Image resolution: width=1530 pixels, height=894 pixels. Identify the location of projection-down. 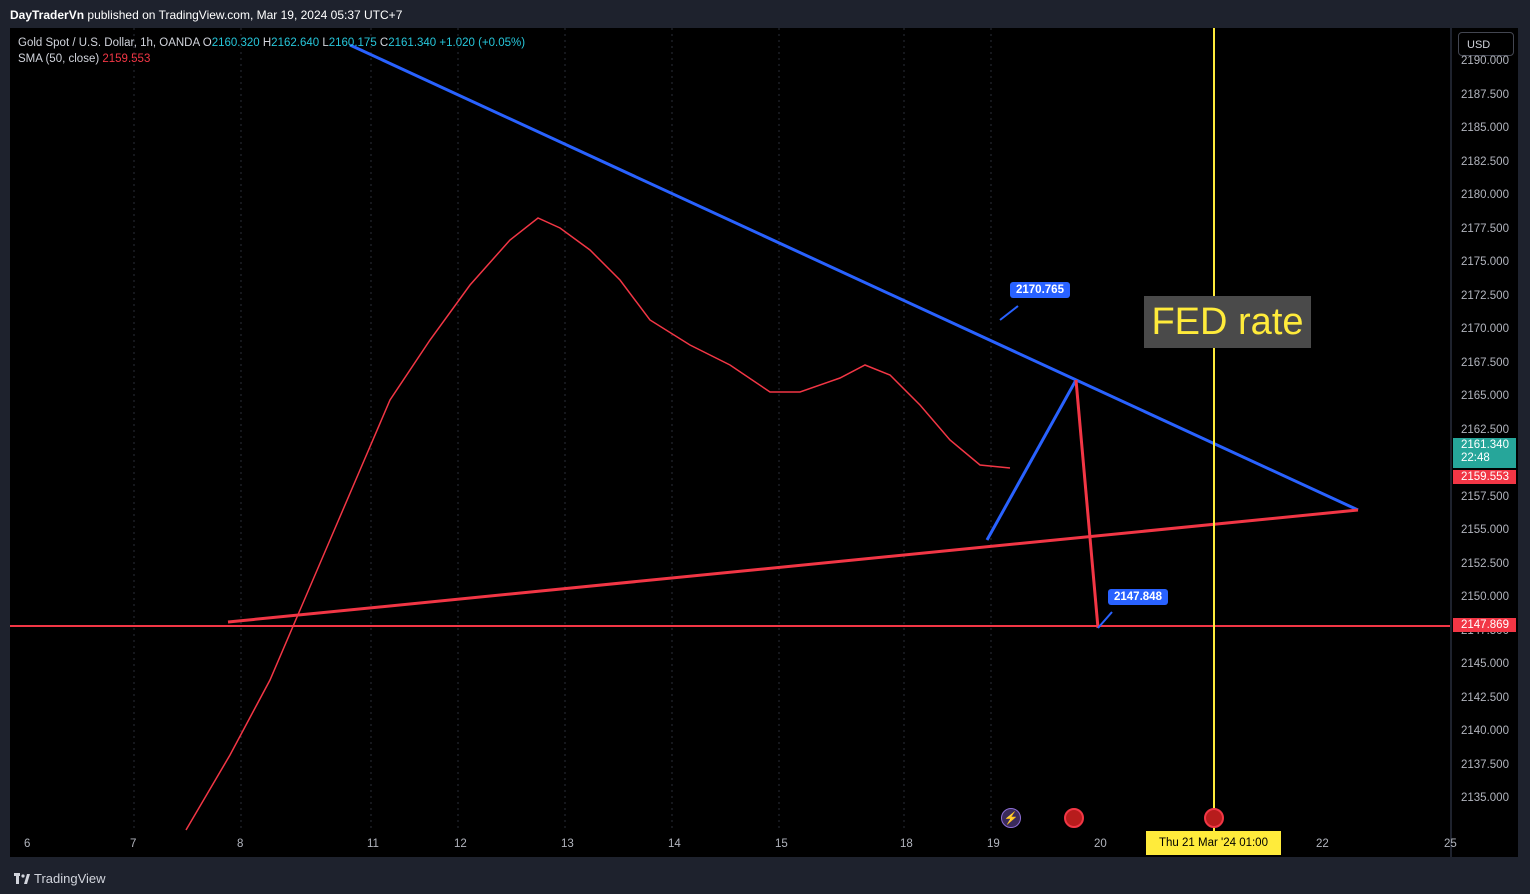
(1087, 504).